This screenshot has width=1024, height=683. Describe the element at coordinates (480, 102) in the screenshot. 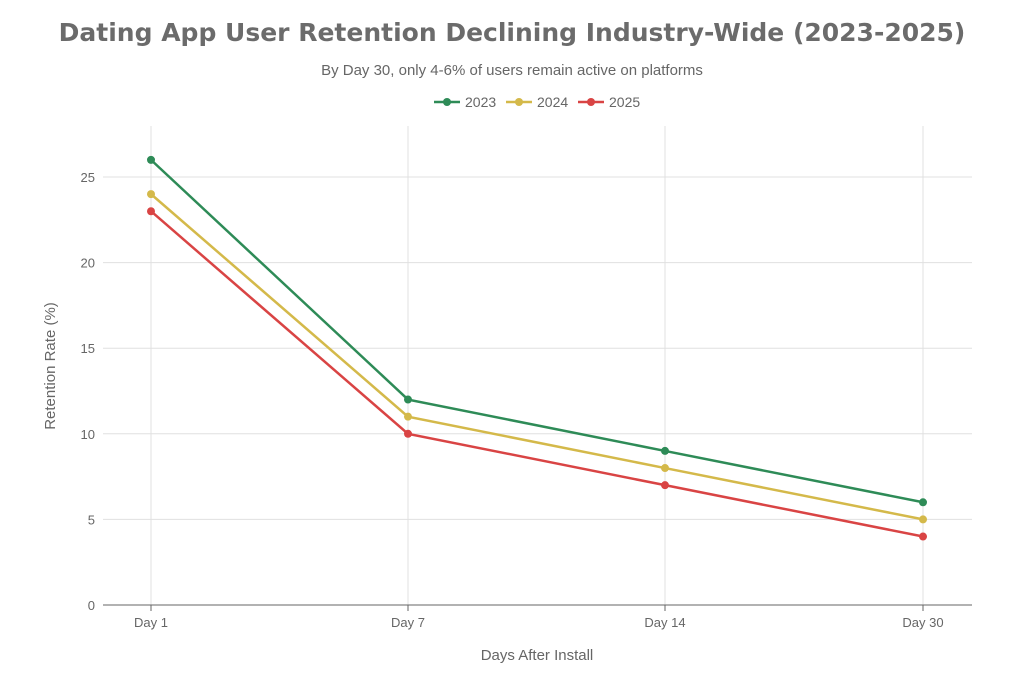

I see `legend-label-2023: 2023` at that location.